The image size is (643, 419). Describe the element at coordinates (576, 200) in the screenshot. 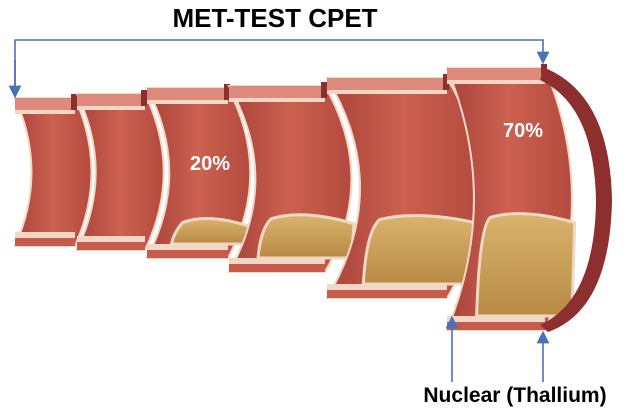

I see `artery-end-cap` at that location.